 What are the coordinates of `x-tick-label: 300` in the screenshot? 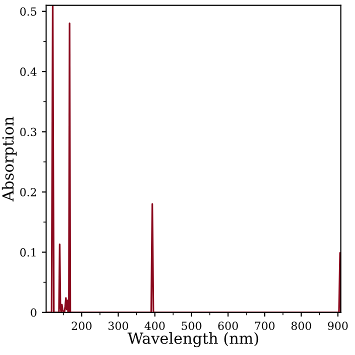 It's located at (118, 326).